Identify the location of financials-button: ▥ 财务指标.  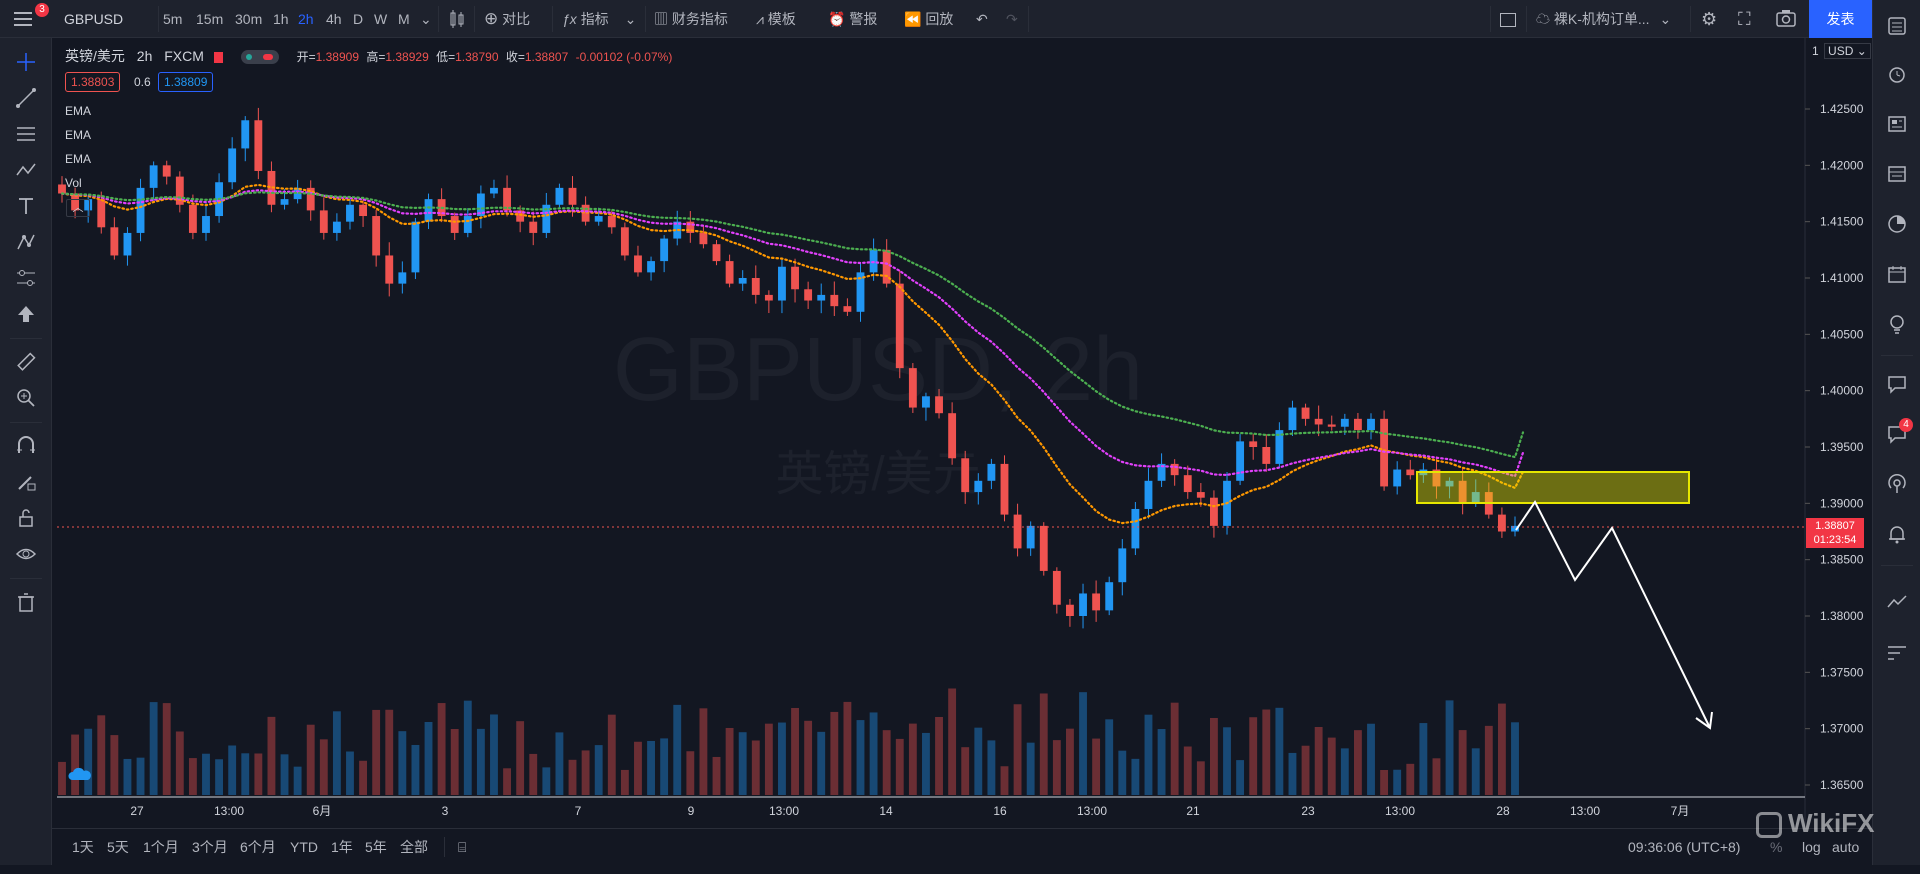
(691, 19).